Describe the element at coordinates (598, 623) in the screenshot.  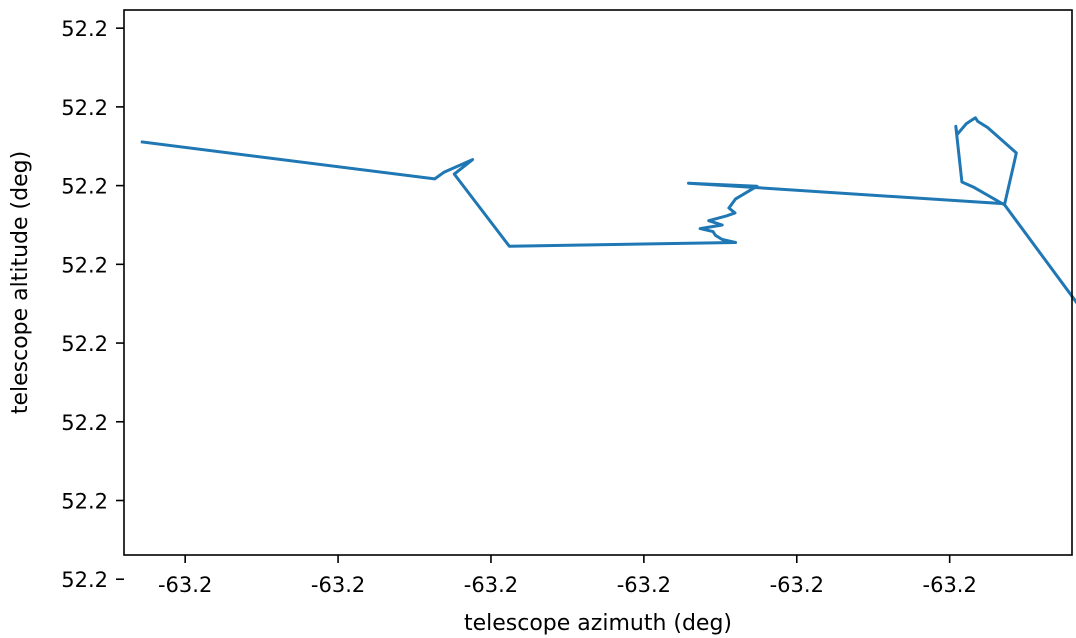
I see `x-axis-label: telescope azimuth (deg)` at that location.